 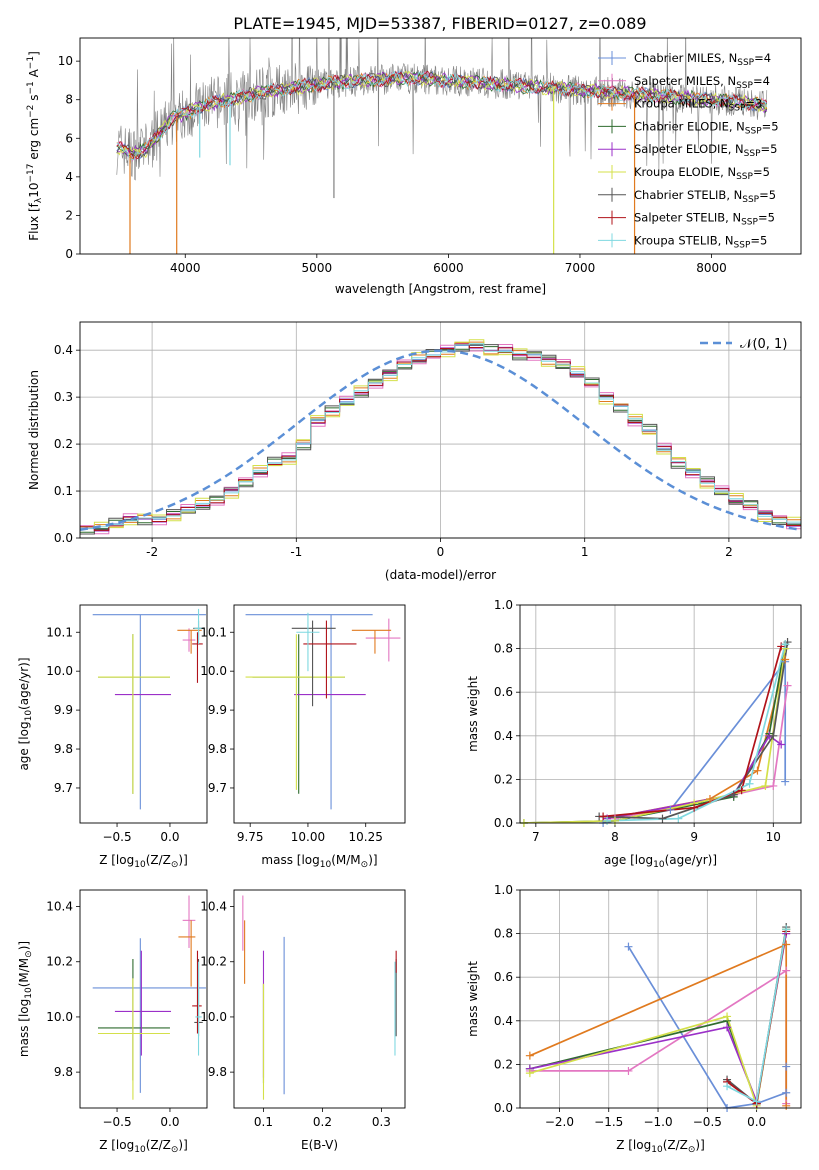 What do you see at coordinates (317, 268) in the screenshot?
I see `x-tick-label: 5000` at bounding box center [317, 268].